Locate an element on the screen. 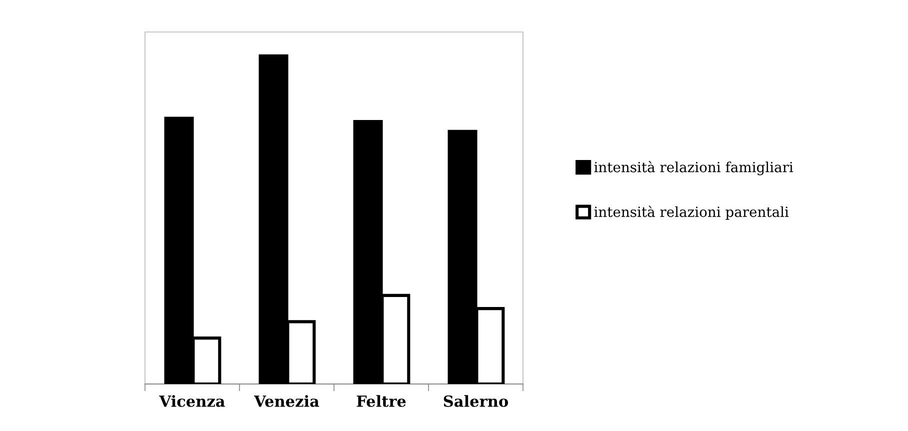 The image size is (908, 431). legend-label: intensità relazioni parentali is located at coordinates (691, 213).